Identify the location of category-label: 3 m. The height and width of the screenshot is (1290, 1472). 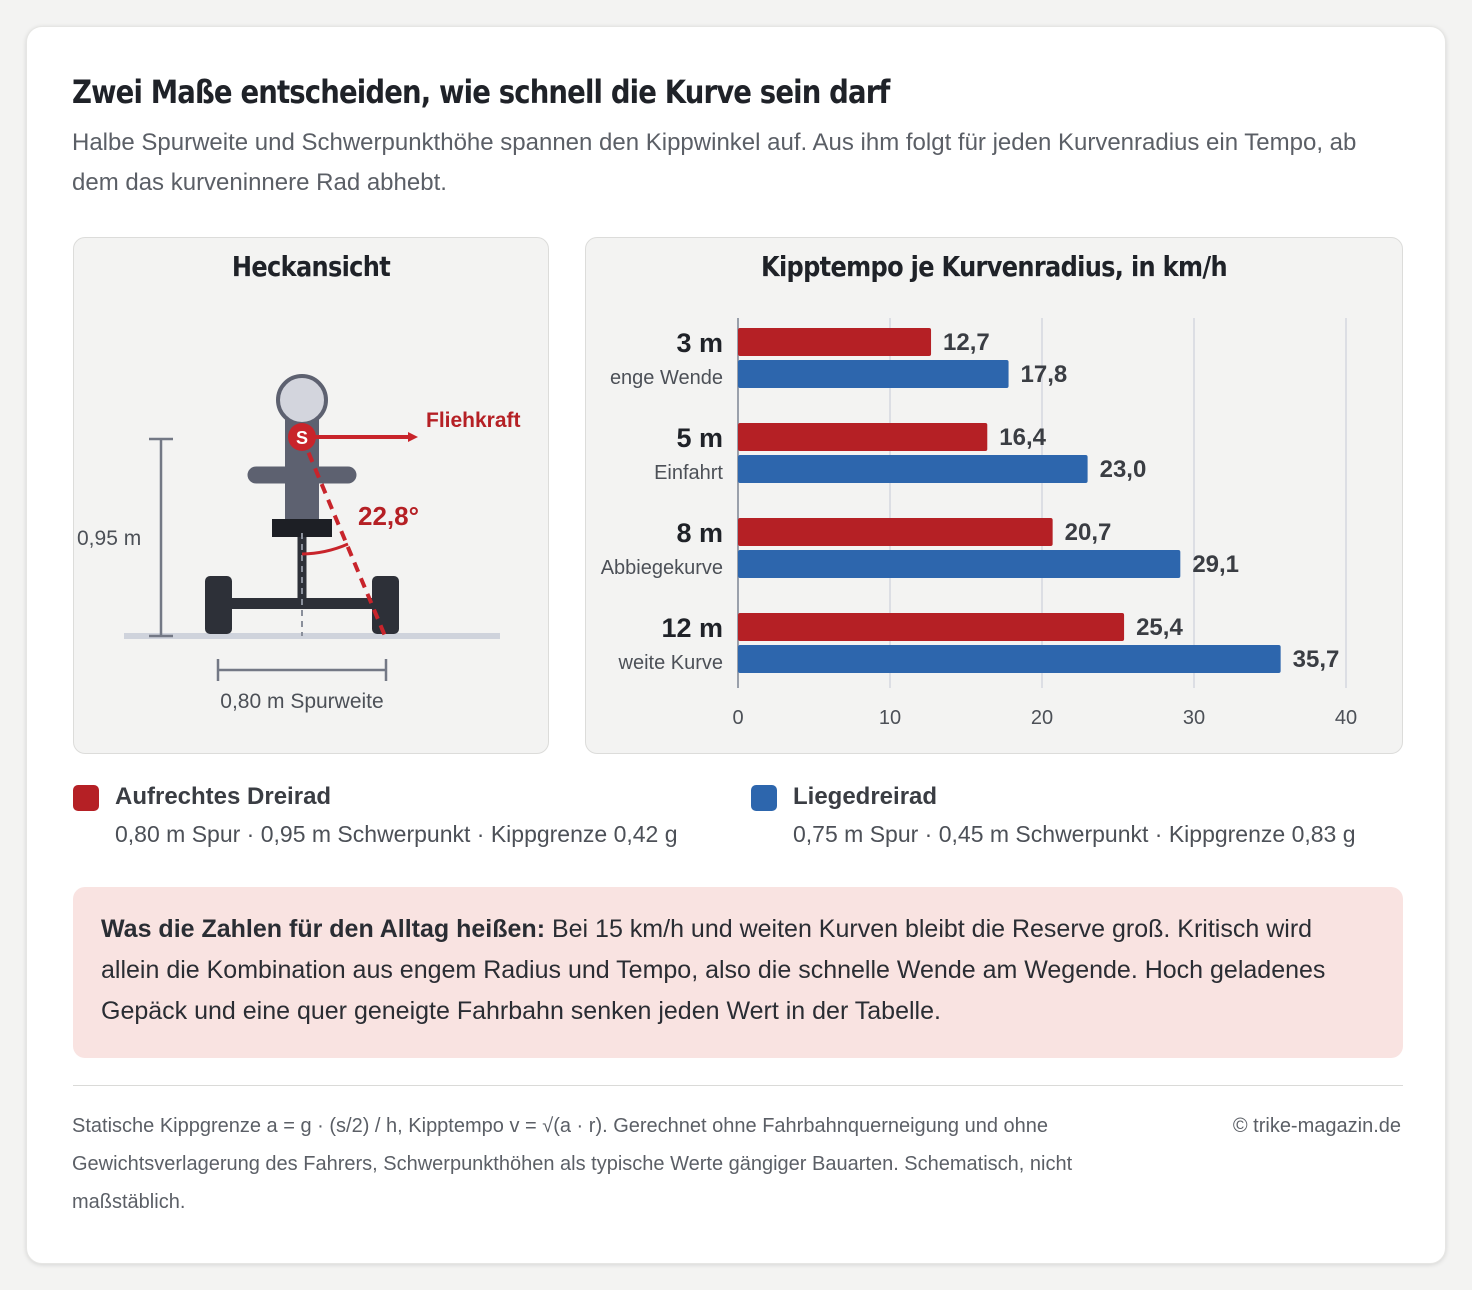
(699, 343).